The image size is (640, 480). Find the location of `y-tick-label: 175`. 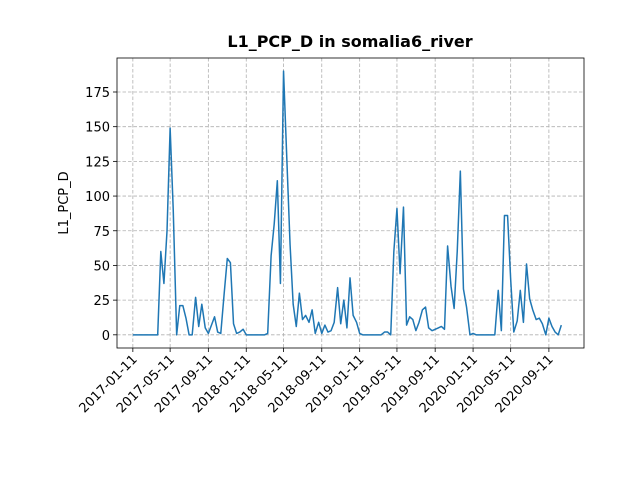

y-tick-label: 175 is located at coordinates (97, 93).